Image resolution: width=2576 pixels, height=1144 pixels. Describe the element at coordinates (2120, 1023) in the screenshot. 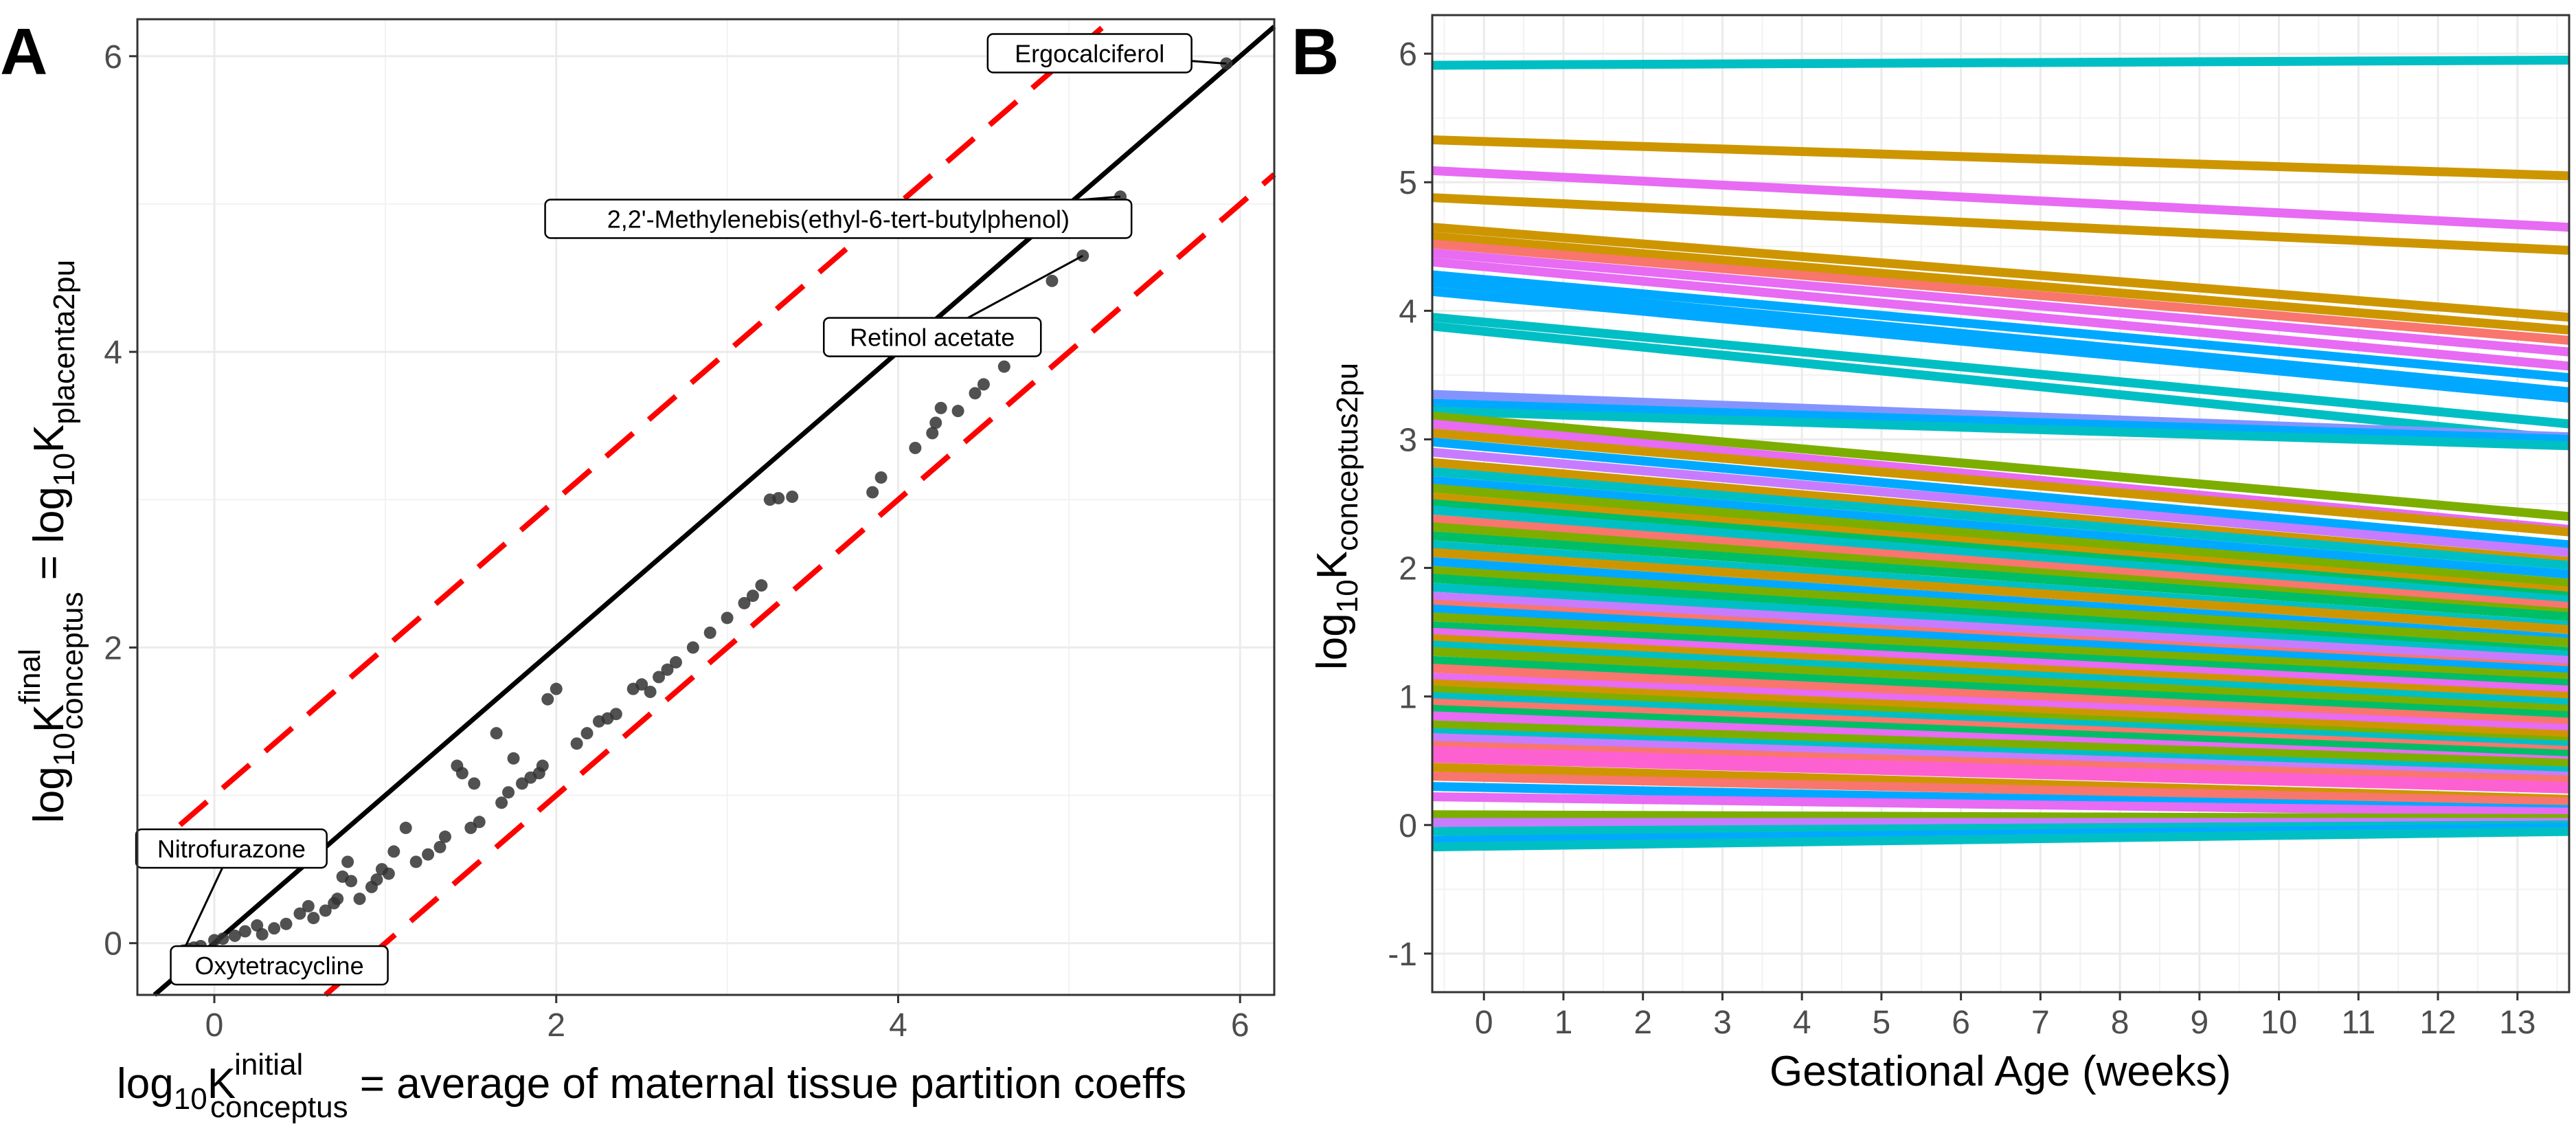

I see `x-tick-label: 8` at that location.